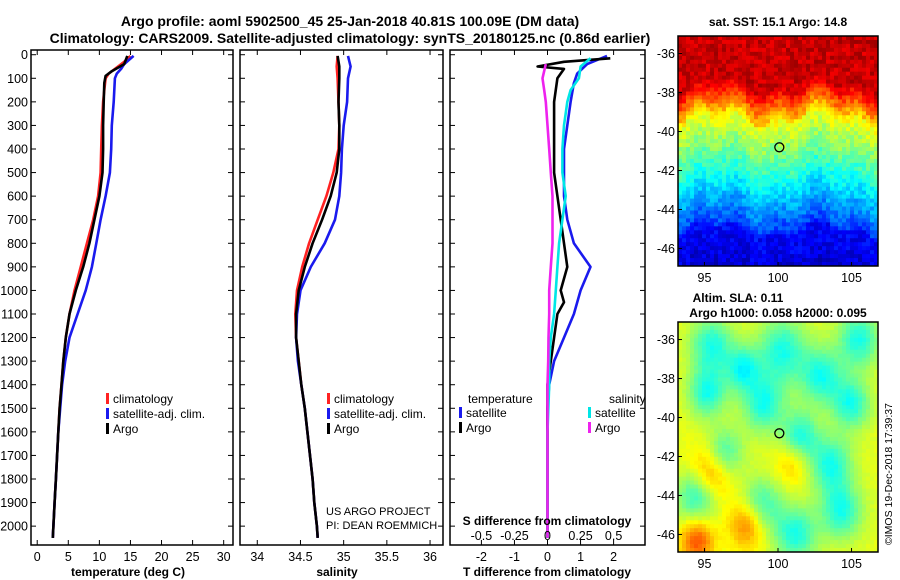  What do you see at coordinates (328, 398) in the screenshot?
I see `legend-swatch-climatology` at bounding box center [328, 398].